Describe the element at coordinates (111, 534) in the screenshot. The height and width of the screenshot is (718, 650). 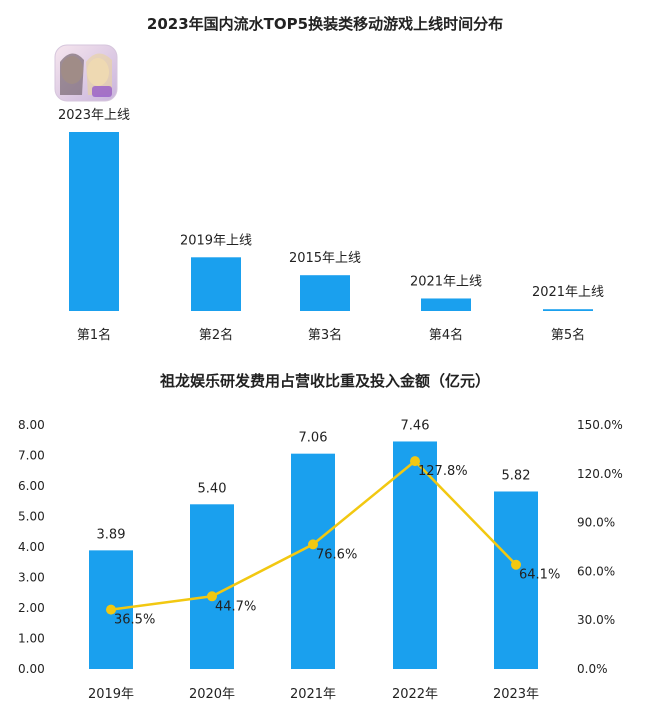
I see `rd-bar-value-1: 3.89` at that location.